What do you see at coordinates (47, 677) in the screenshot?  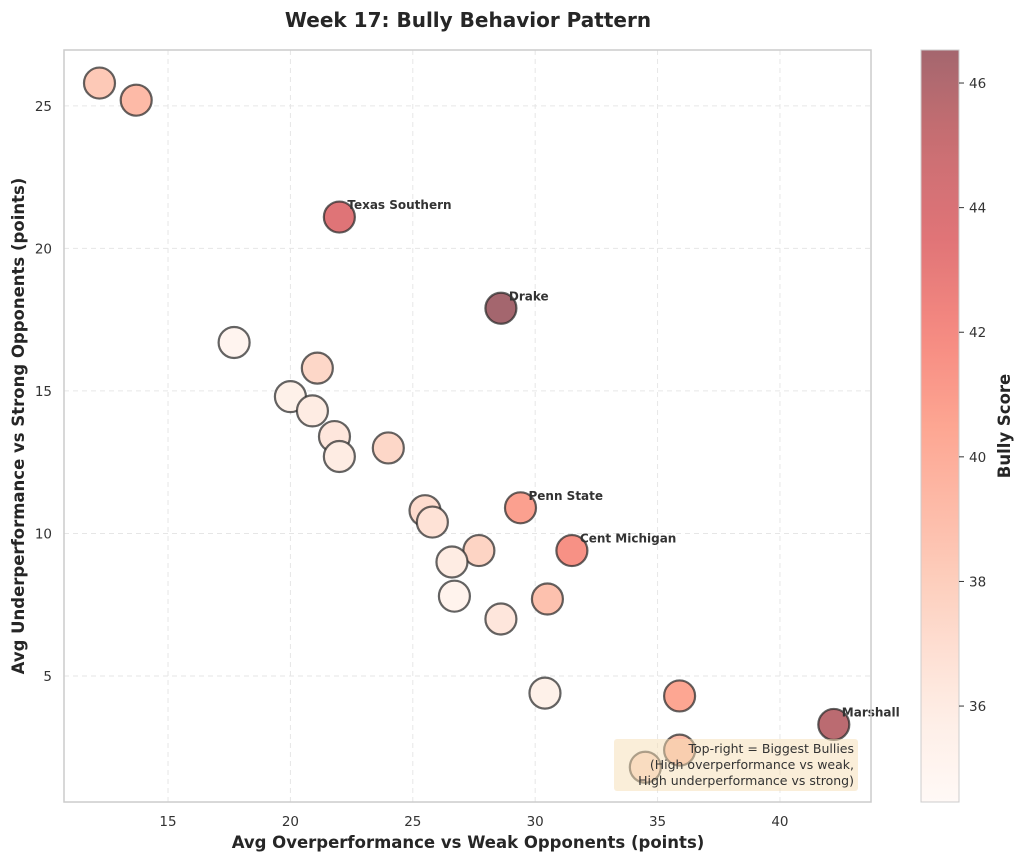 I see `y-tick-label: 5` at bounding box center [47, 677].